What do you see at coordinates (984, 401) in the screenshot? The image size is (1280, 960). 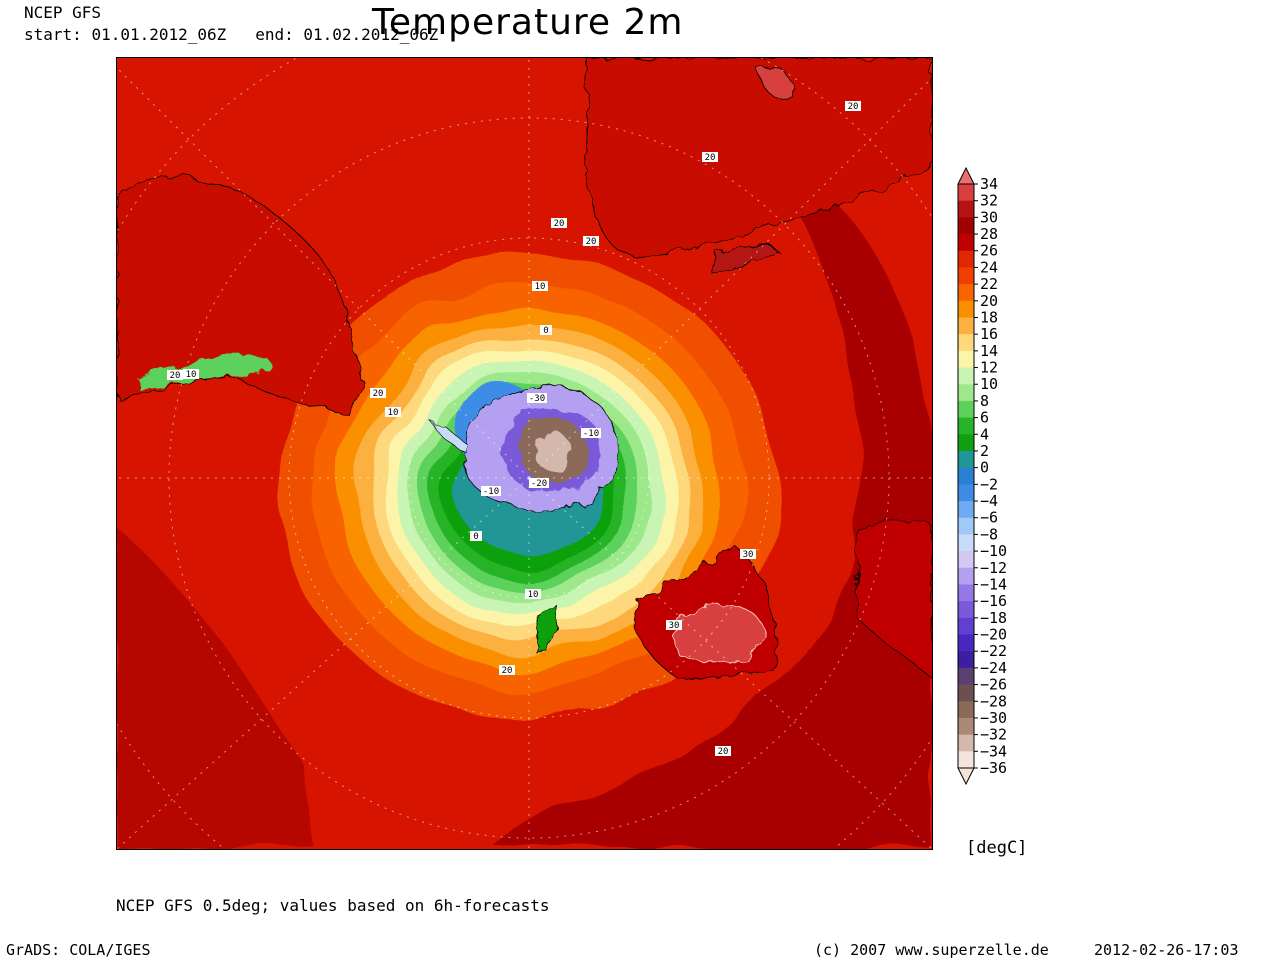 I see `scale-tick-label: 8` at bounding box center [984, 401].